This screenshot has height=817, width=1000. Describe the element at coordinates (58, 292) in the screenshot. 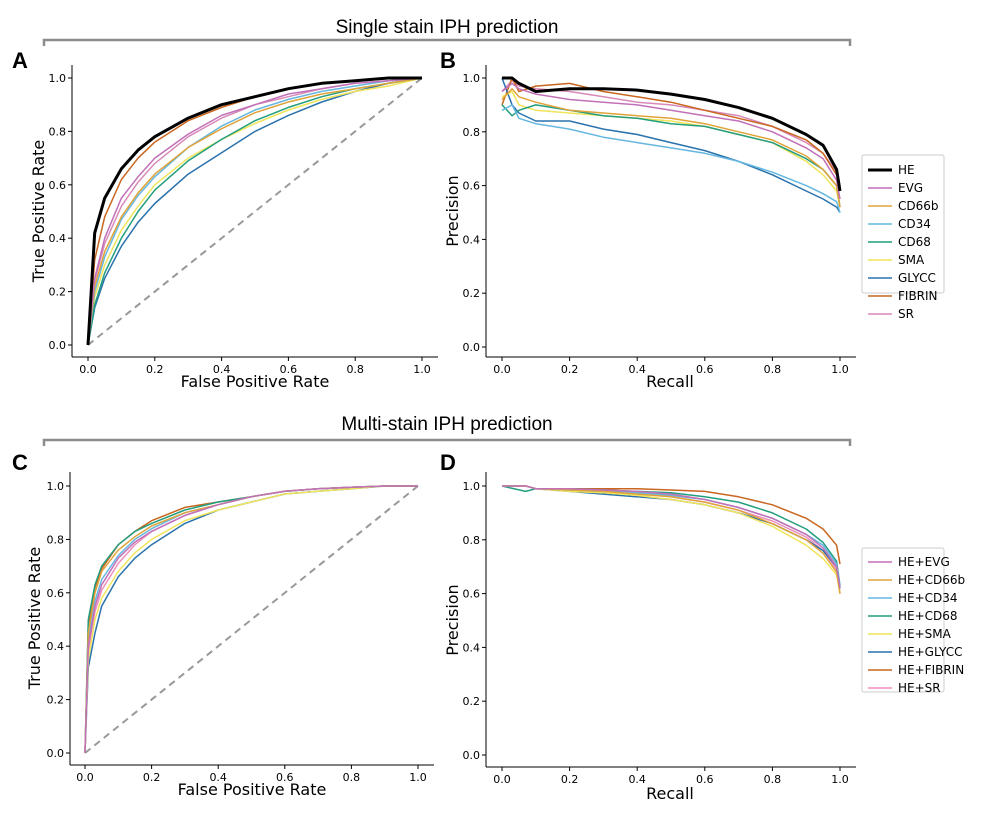

I see `ytick-label-a-1: 0.2` at that location.